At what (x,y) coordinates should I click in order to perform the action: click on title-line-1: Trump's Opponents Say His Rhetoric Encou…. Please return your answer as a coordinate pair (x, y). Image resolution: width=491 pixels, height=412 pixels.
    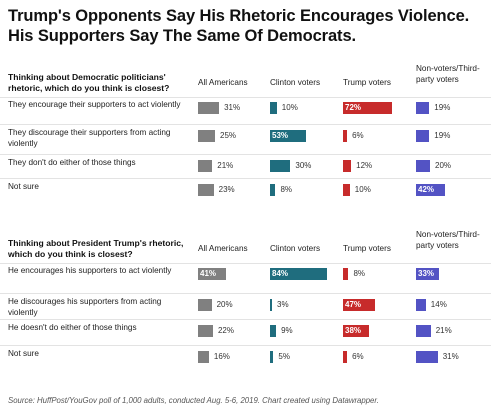
    Looking at the image, I should click on (239, 16).